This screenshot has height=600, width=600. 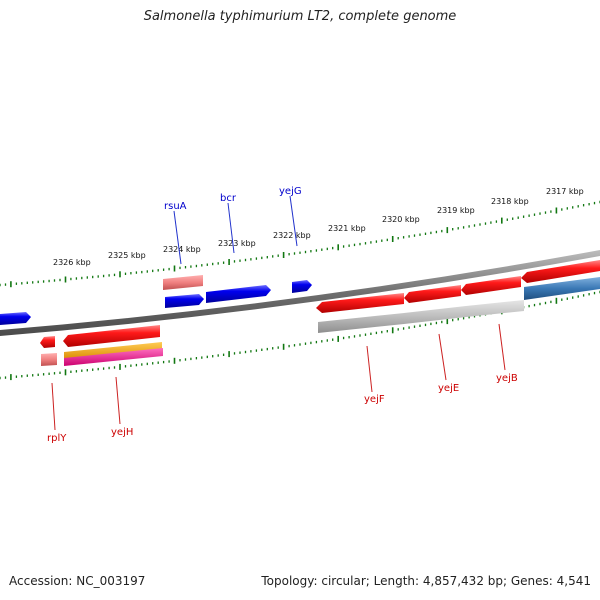 What do you see at coordinates (57, 438) in the screenshot?
I see `label-rplY: rplY` at bounding box center [57, 438].